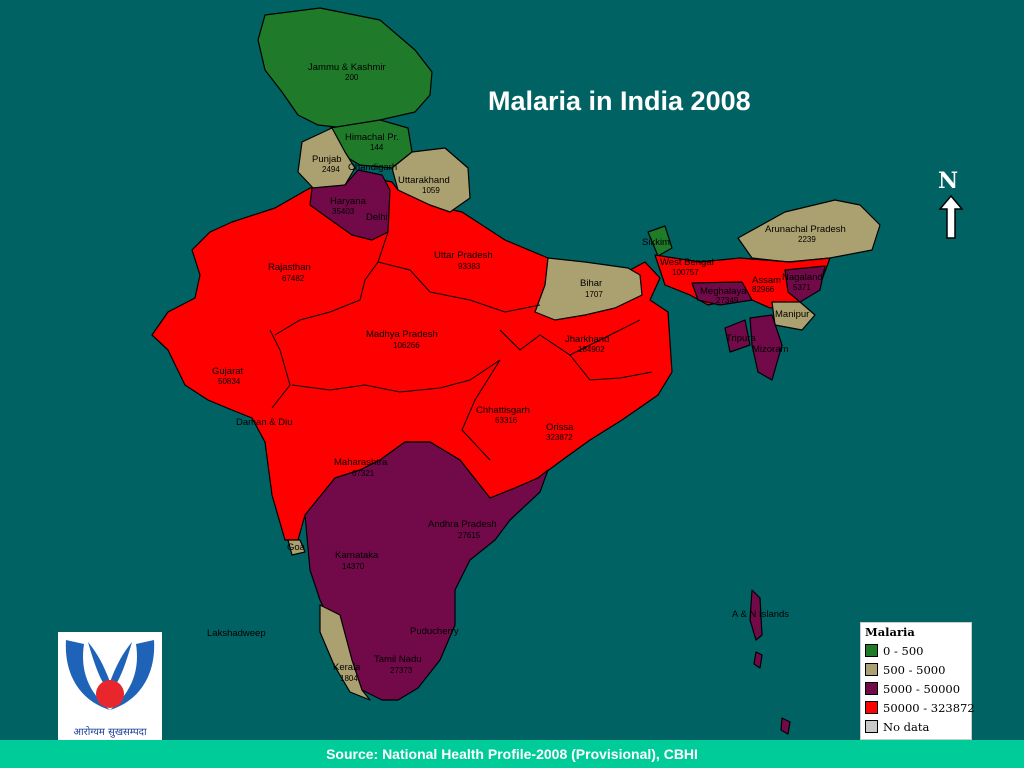  I want to click on label-uttarakhand: Uttarakhand, so click(424, 180).